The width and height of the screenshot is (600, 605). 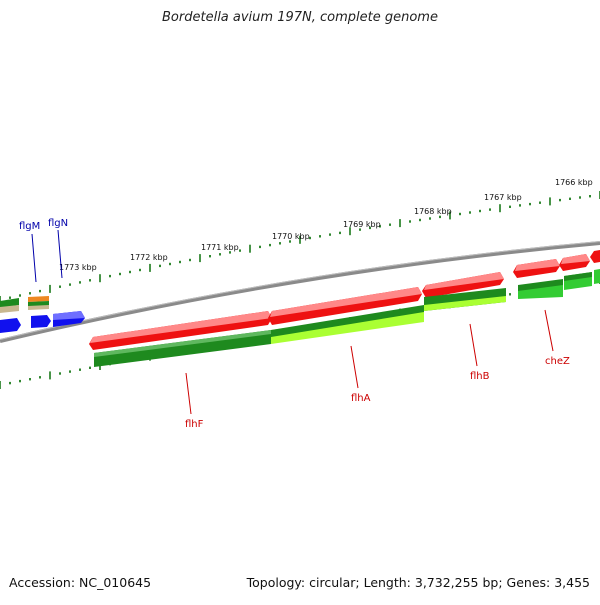 What do you see at coordinates (300, 17) in the screenshot?
I see `page-title: Bordetella avium 197N, complete genome` at bounding box center [300, 17].